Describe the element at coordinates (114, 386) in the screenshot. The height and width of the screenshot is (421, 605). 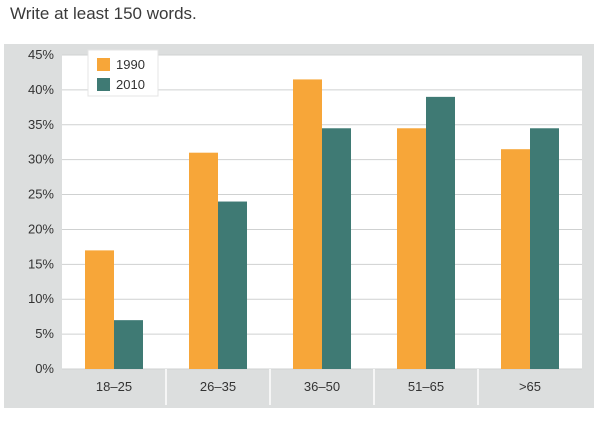
I see `x-category-label: 18–25` at that location.